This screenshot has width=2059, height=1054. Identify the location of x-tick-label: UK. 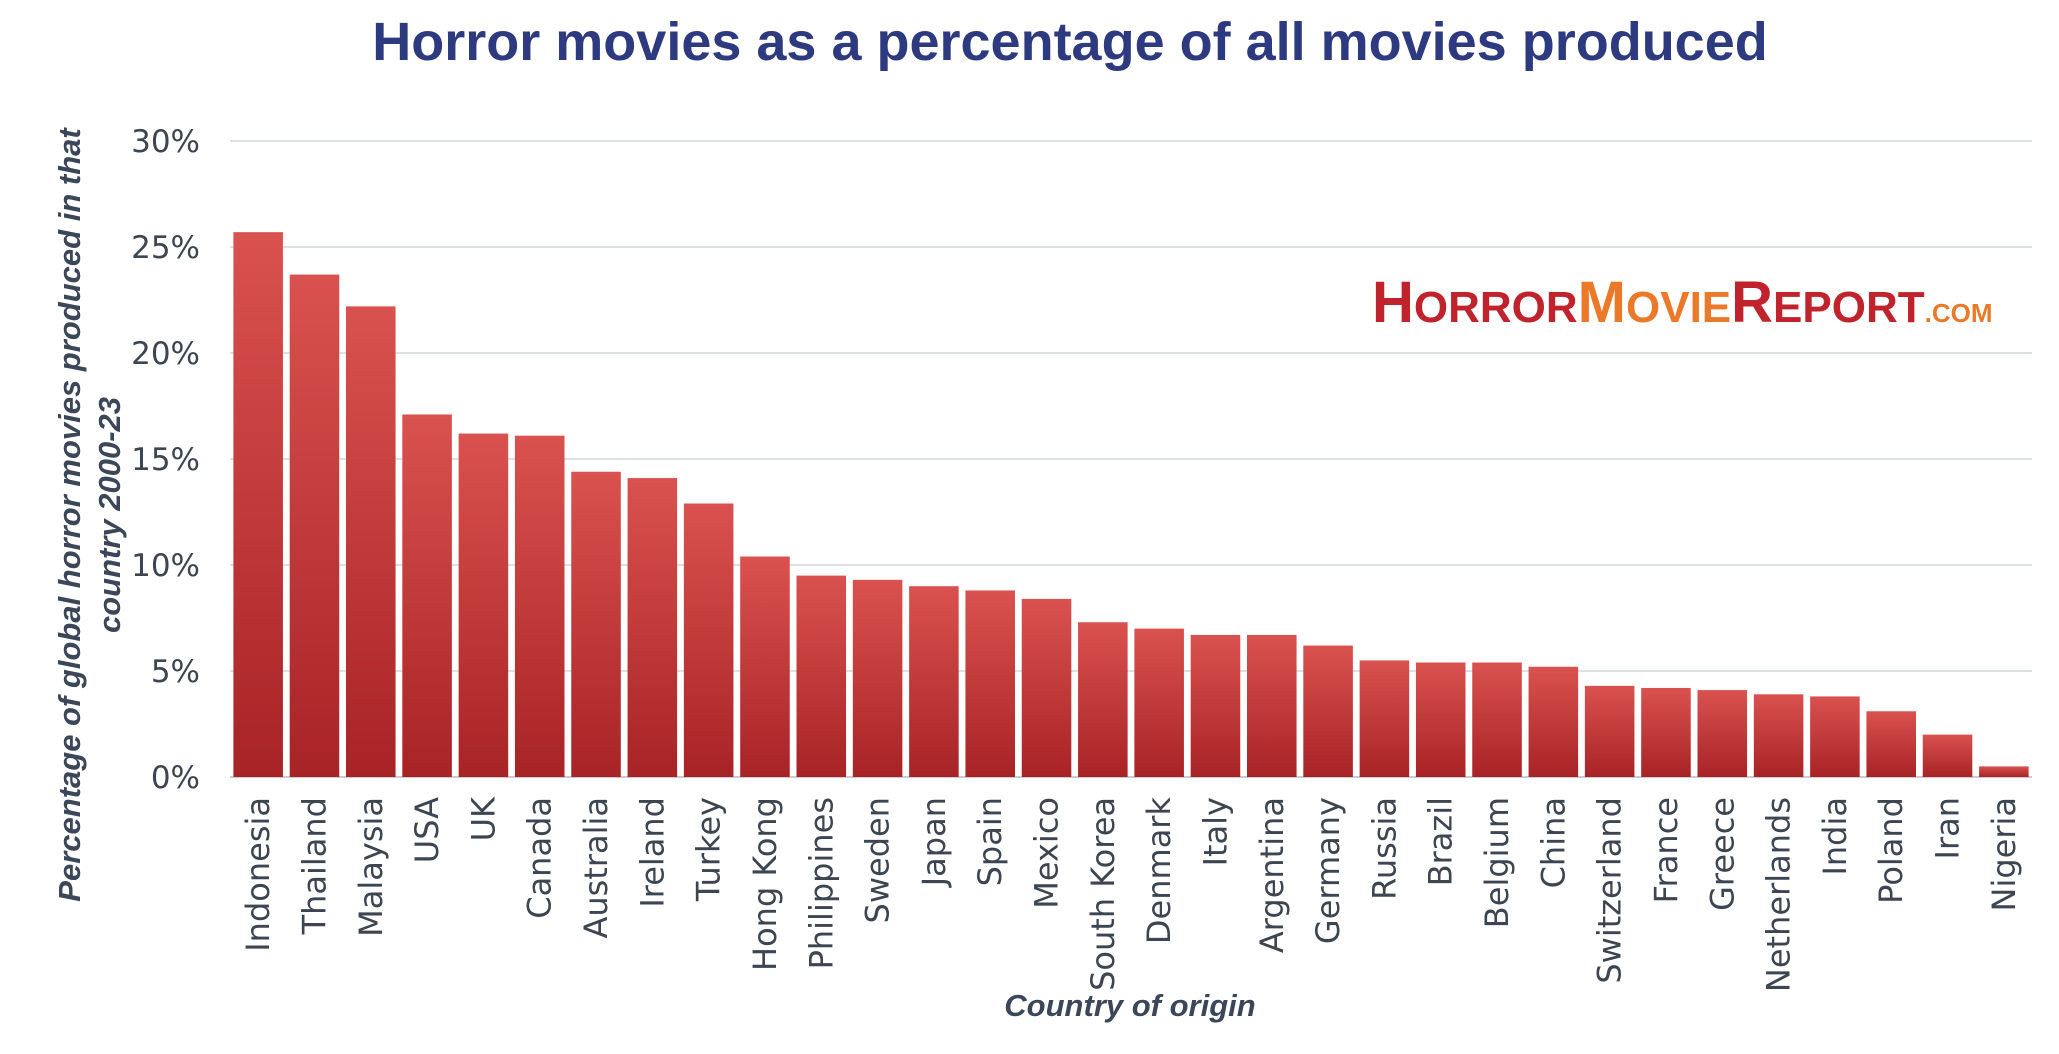
(483, 818).